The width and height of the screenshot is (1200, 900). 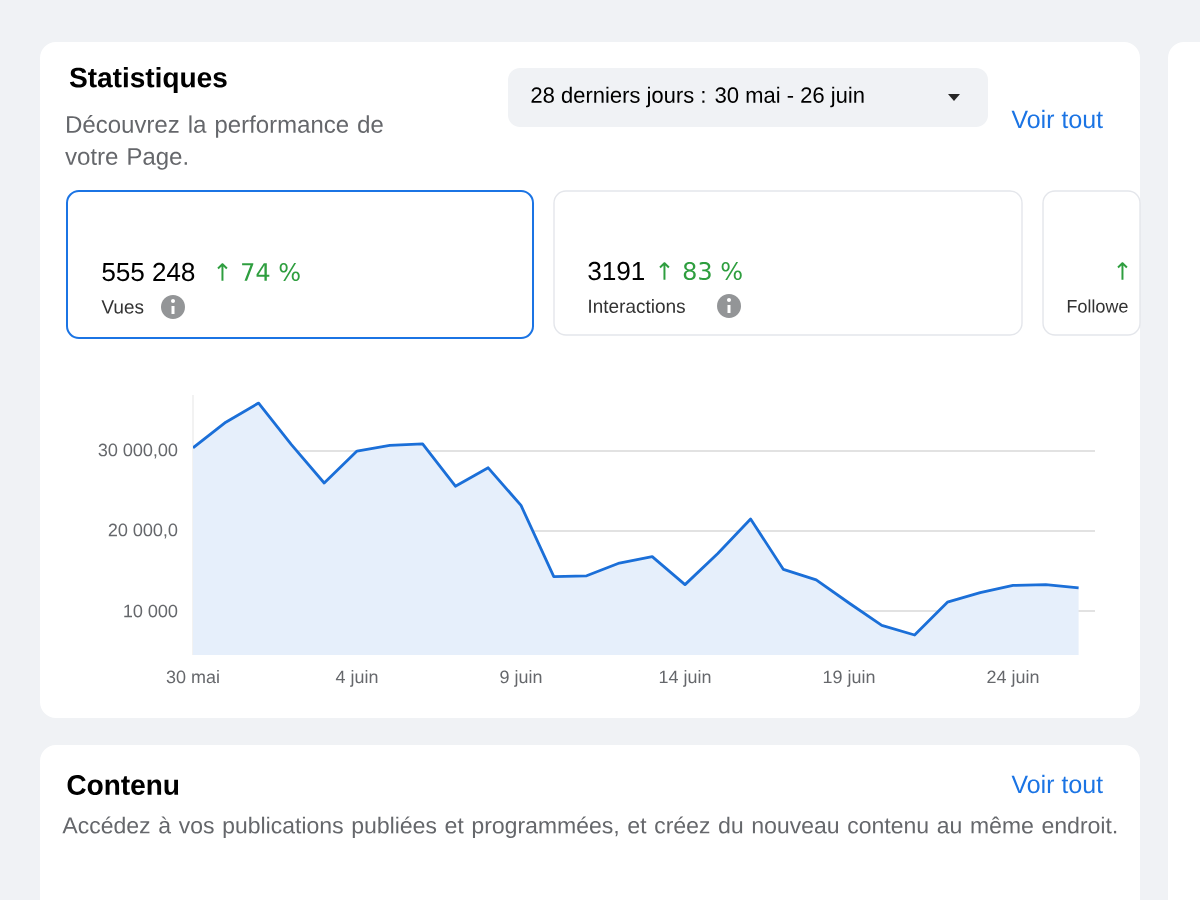 I want to click on x-tick-label: 14 juin, so click(x=685, y=678).